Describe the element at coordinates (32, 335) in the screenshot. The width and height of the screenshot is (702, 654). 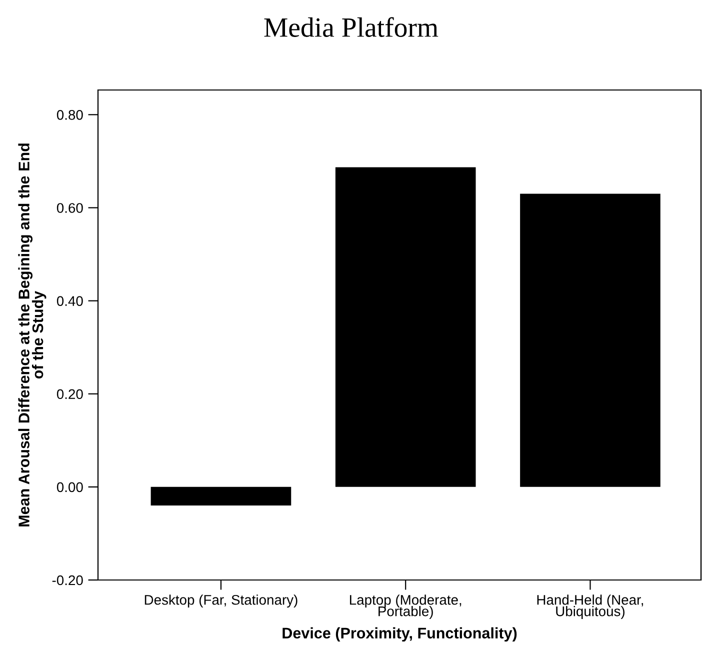
I see `y-axis-title: Mean Arousal Difference at the Begining and the End of the Study` at that location.